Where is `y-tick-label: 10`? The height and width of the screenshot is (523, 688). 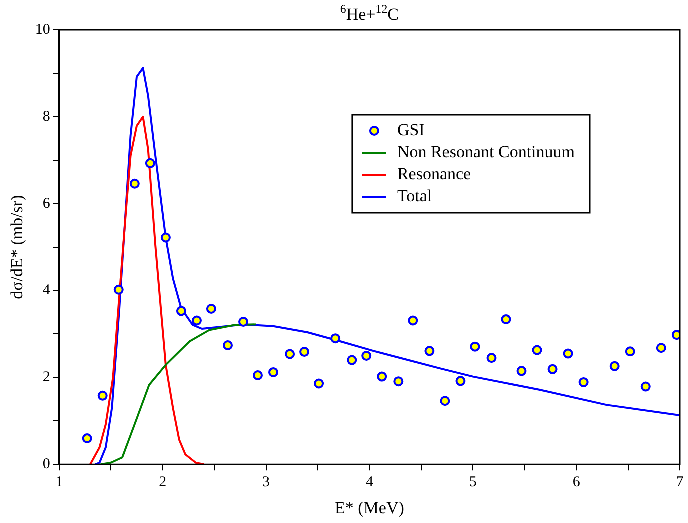 y-tick-label: 10 is located at coordinates (42, 30).